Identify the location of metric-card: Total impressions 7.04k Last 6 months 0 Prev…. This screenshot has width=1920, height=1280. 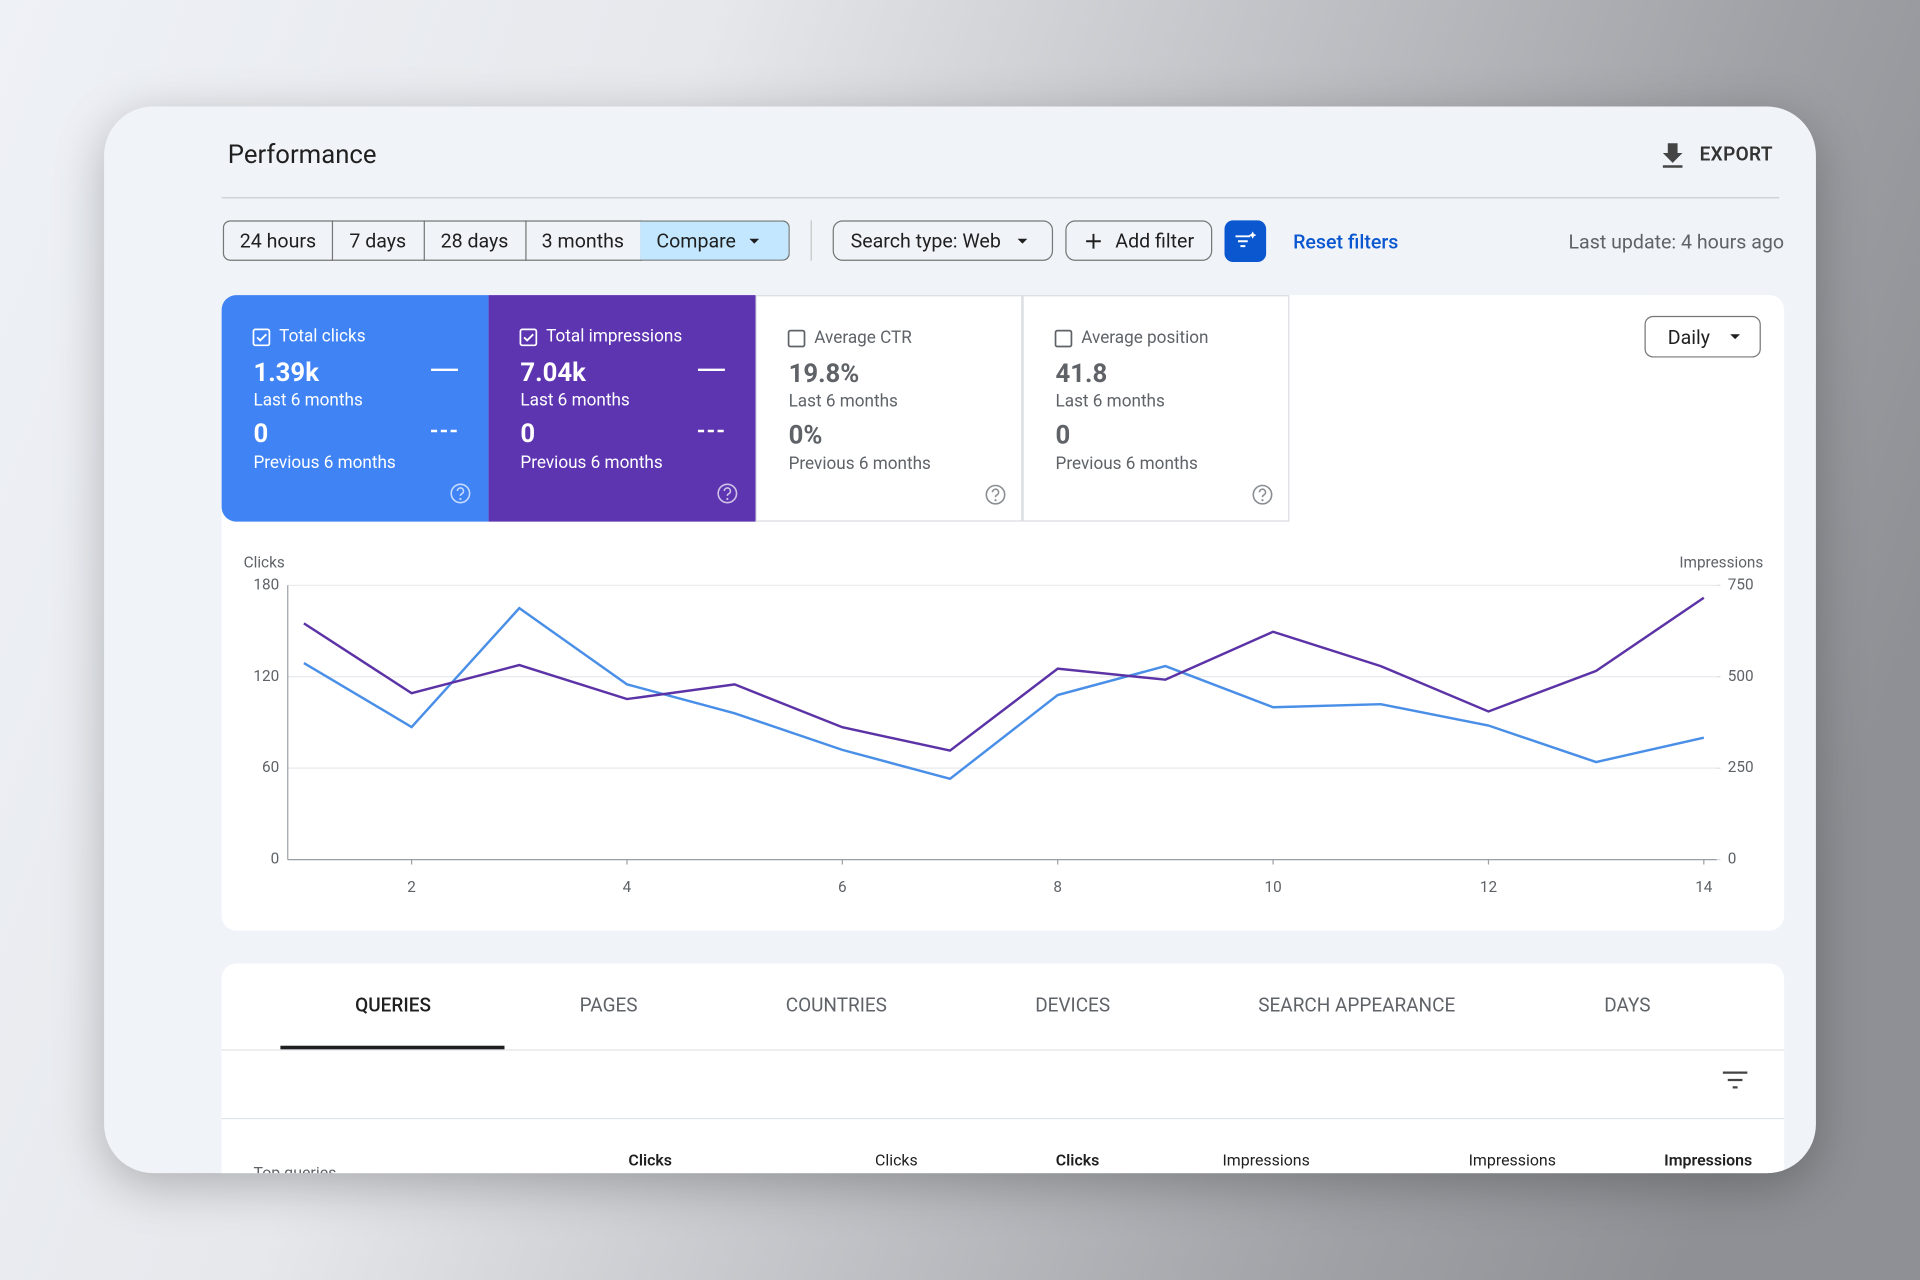
(622, 408).